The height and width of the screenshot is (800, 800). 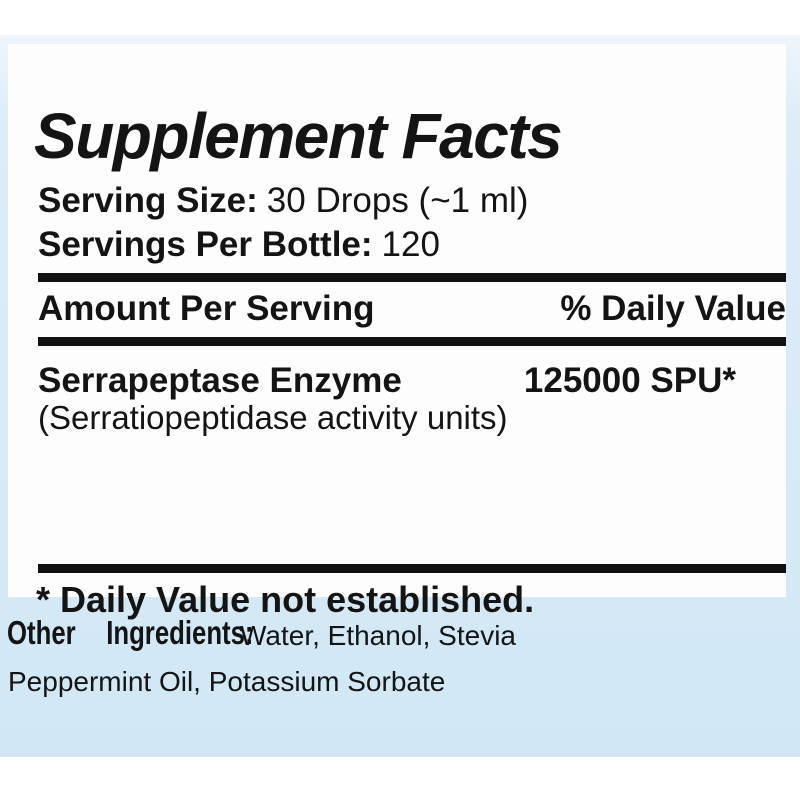 I want to click on panel-title: Supplement Facts, so click(x=298, y=136).